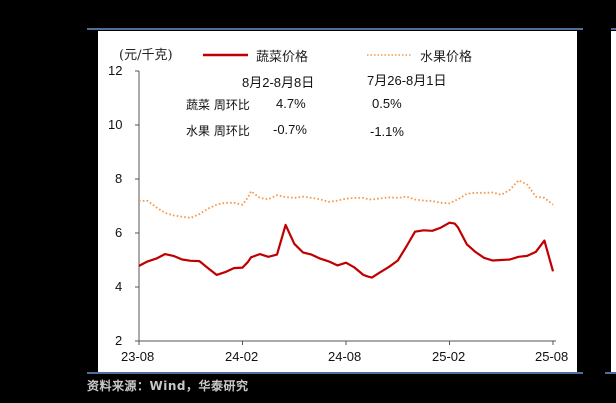 This screenshot has width=616, height=403. What do you see at coordinates (119, 340) in the screenshot?
I see `y-tick-2: 2` at bounding box center [119, 340].